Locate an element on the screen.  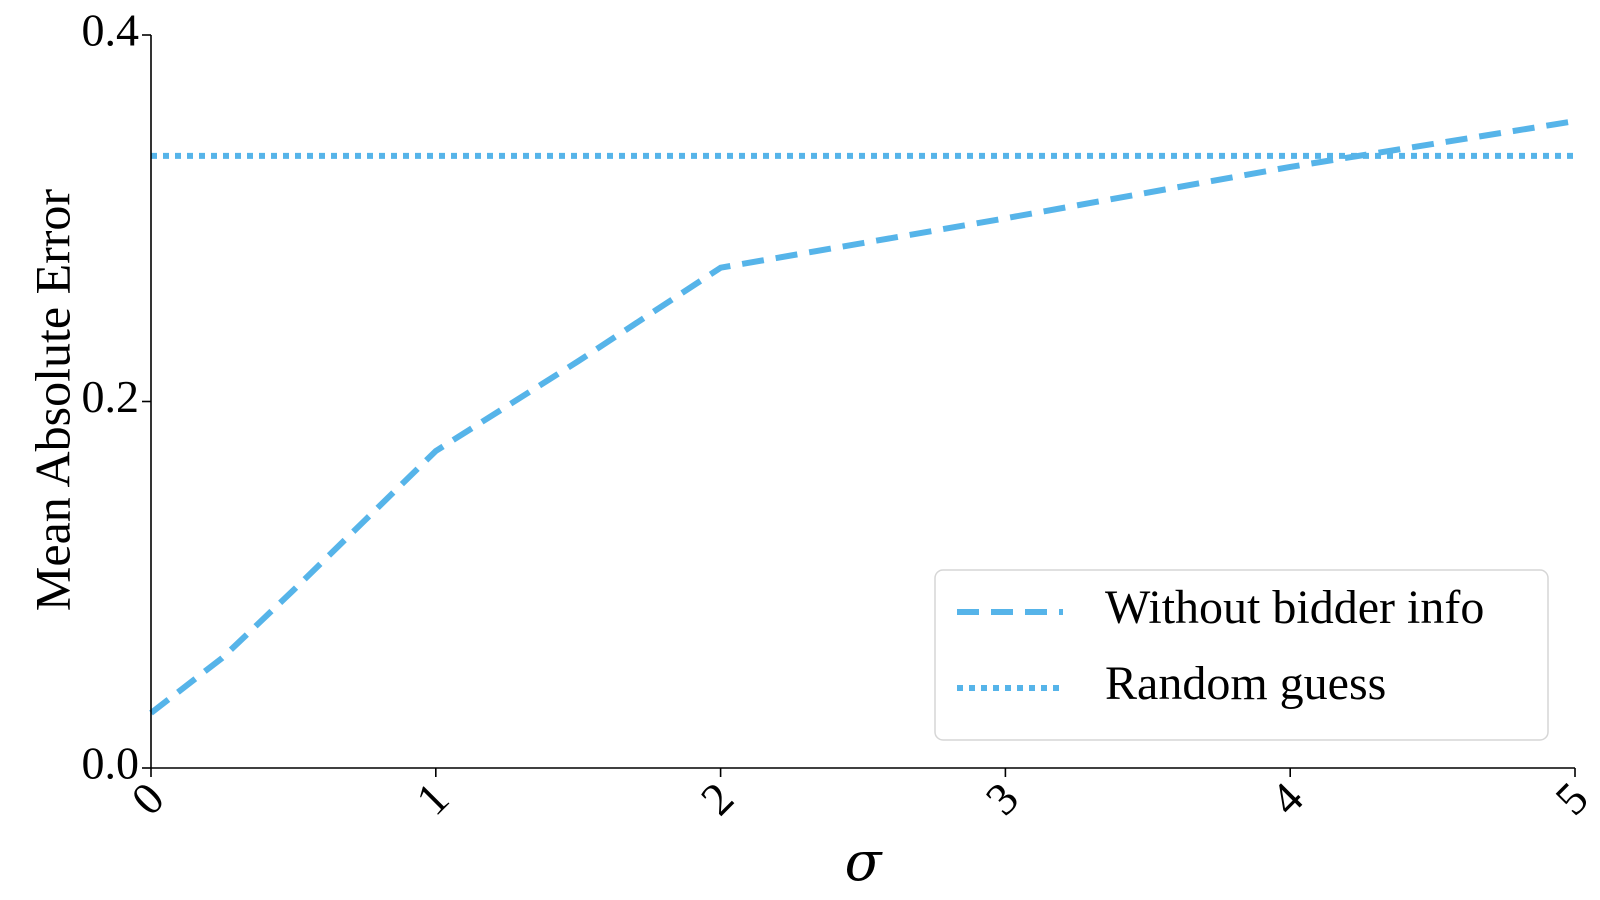
legend-label-random-guess: Random guess is located at coordinates (1245, 683).